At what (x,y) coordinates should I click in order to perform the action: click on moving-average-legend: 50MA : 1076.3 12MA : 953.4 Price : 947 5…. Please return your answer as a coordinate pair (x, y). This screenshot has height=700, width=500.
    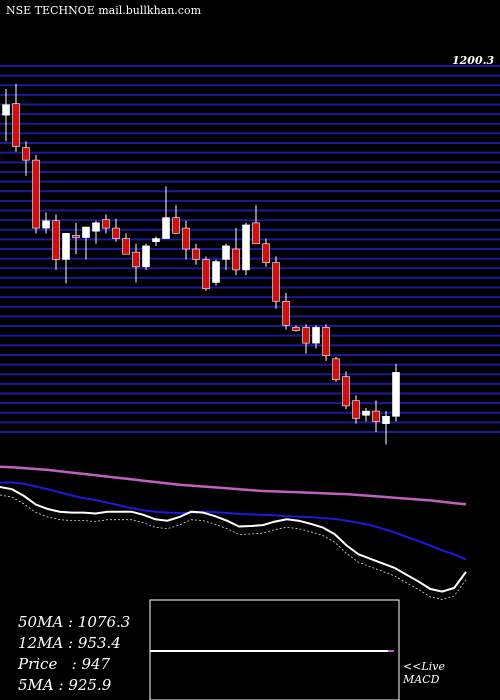
    Looking at the image, I should click on (74, 654).